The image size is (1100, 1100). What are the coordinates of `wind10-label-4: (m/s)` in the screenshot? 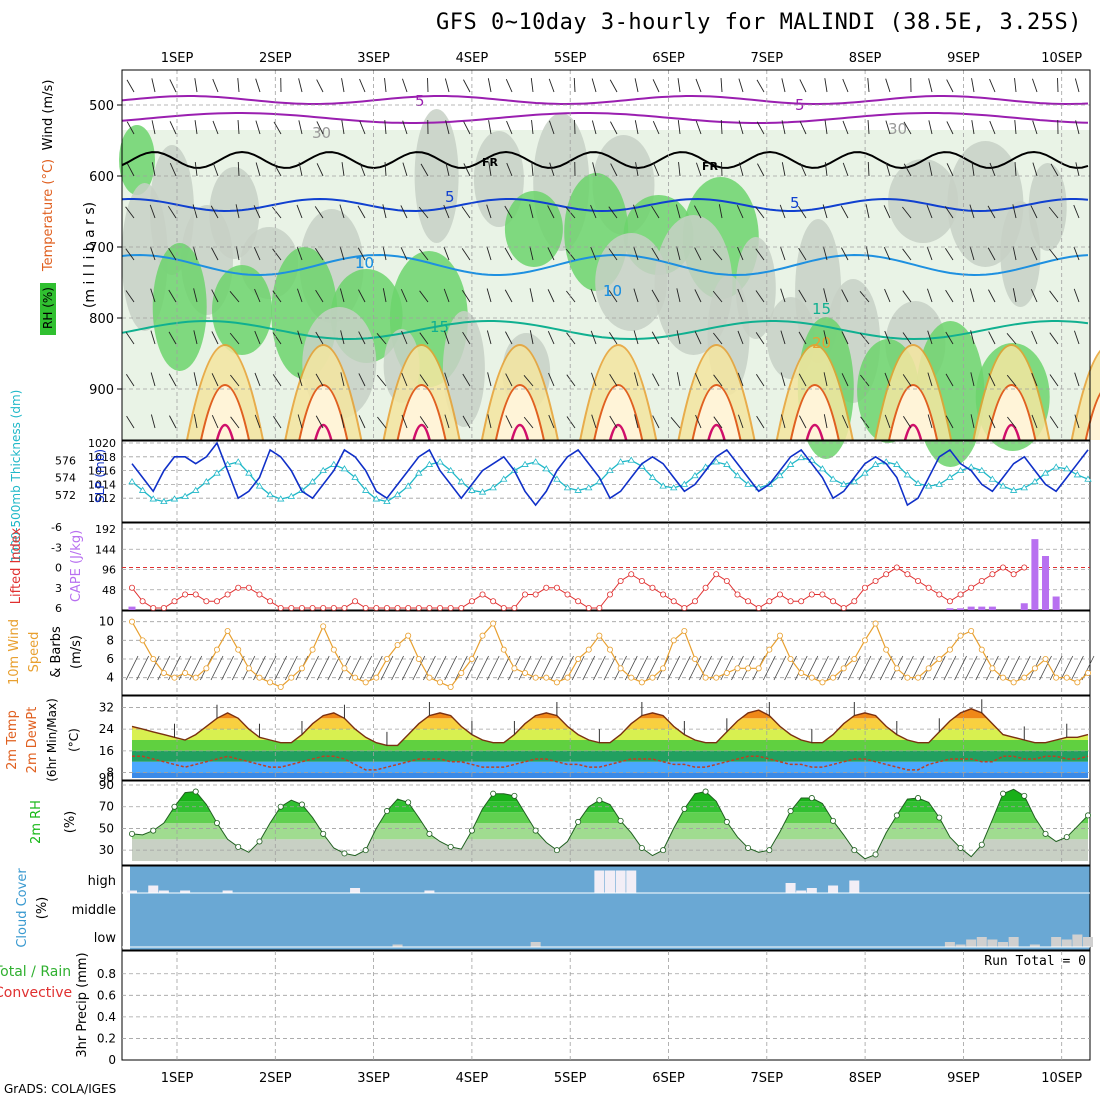 It's located at (76, 652).